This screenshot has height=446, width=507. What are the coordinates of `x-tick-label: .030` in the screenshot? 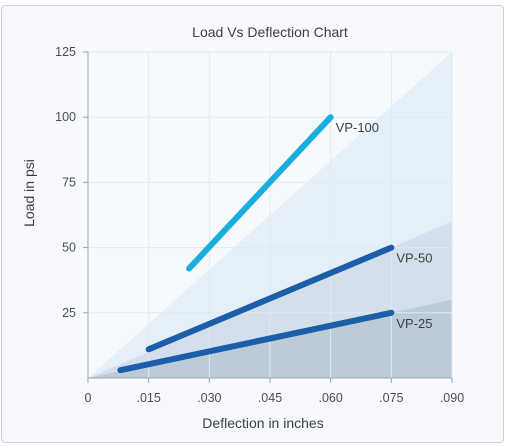 It's located at (209, 398).